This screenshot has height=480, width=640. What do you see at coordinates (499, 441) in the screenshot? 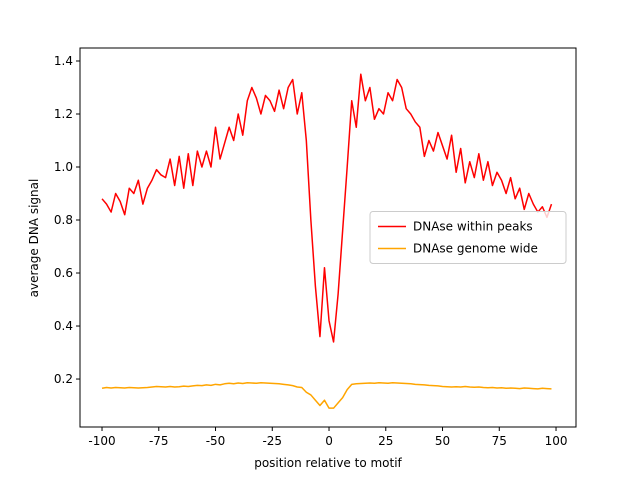
I see `x-tick-label: 75` at bounding box center [499, 441].